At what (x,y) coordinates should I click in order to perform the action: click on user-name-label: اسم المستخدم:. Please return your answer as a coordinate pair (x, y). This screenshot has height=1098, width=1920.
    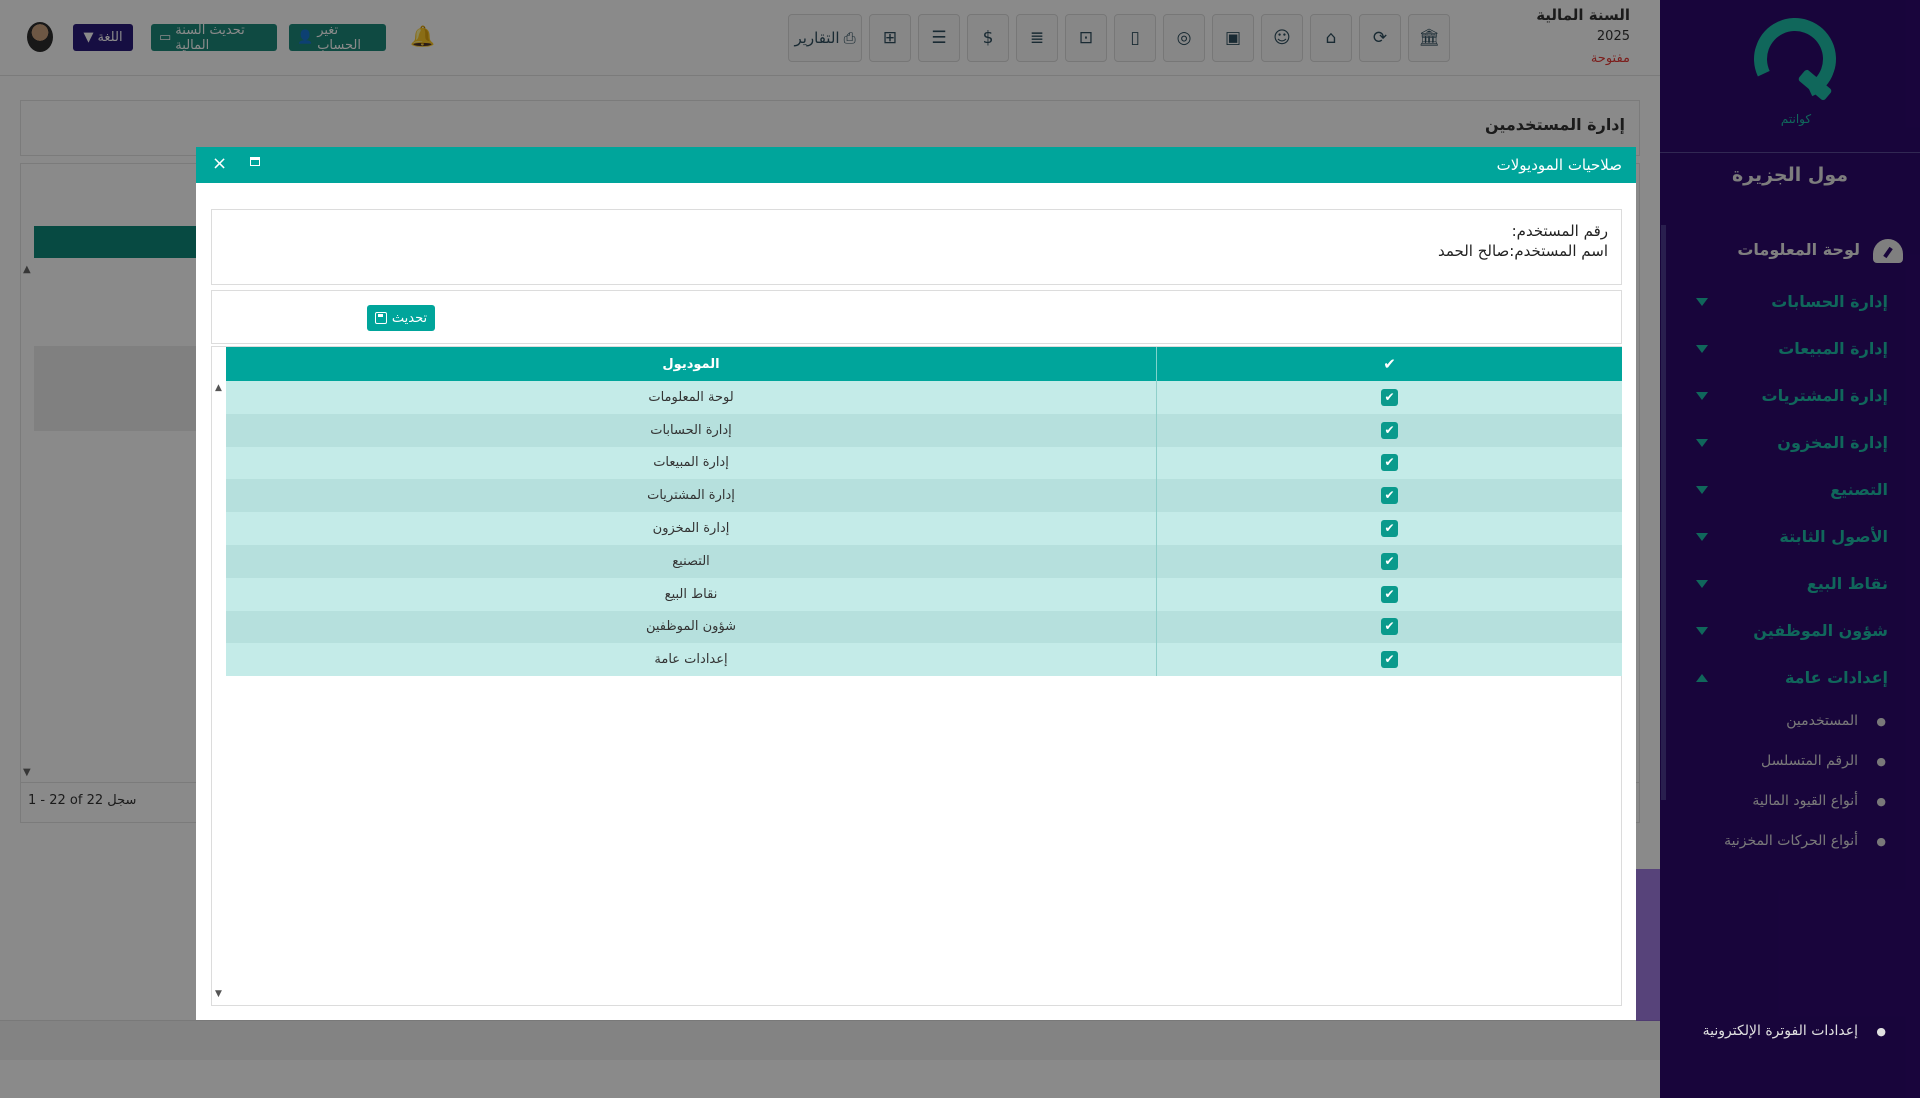
    Looking at the image, I should click on (1558, 251).